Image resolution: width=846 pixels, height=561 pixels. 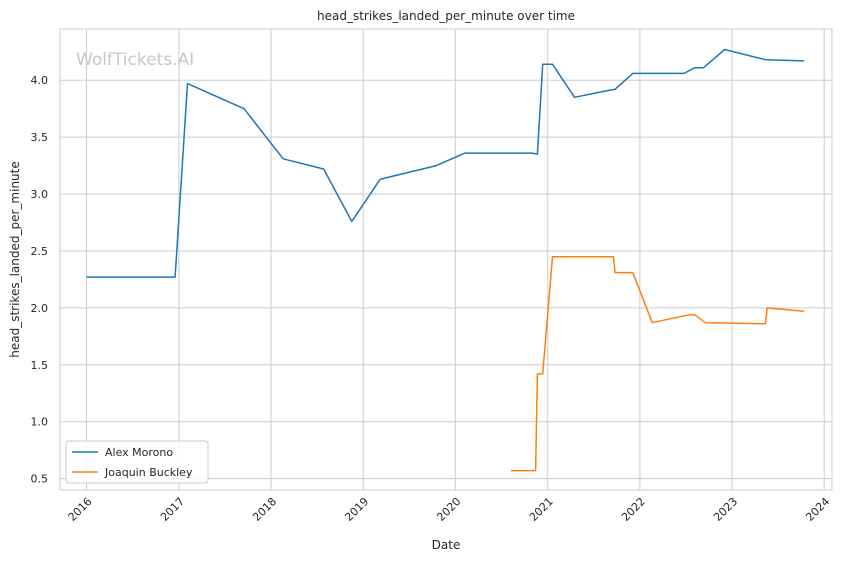 What do you see at coordinates (40, 137) in the screenshot?
I see `y-tick-label: 3.5` at bounding box center [40, 137].